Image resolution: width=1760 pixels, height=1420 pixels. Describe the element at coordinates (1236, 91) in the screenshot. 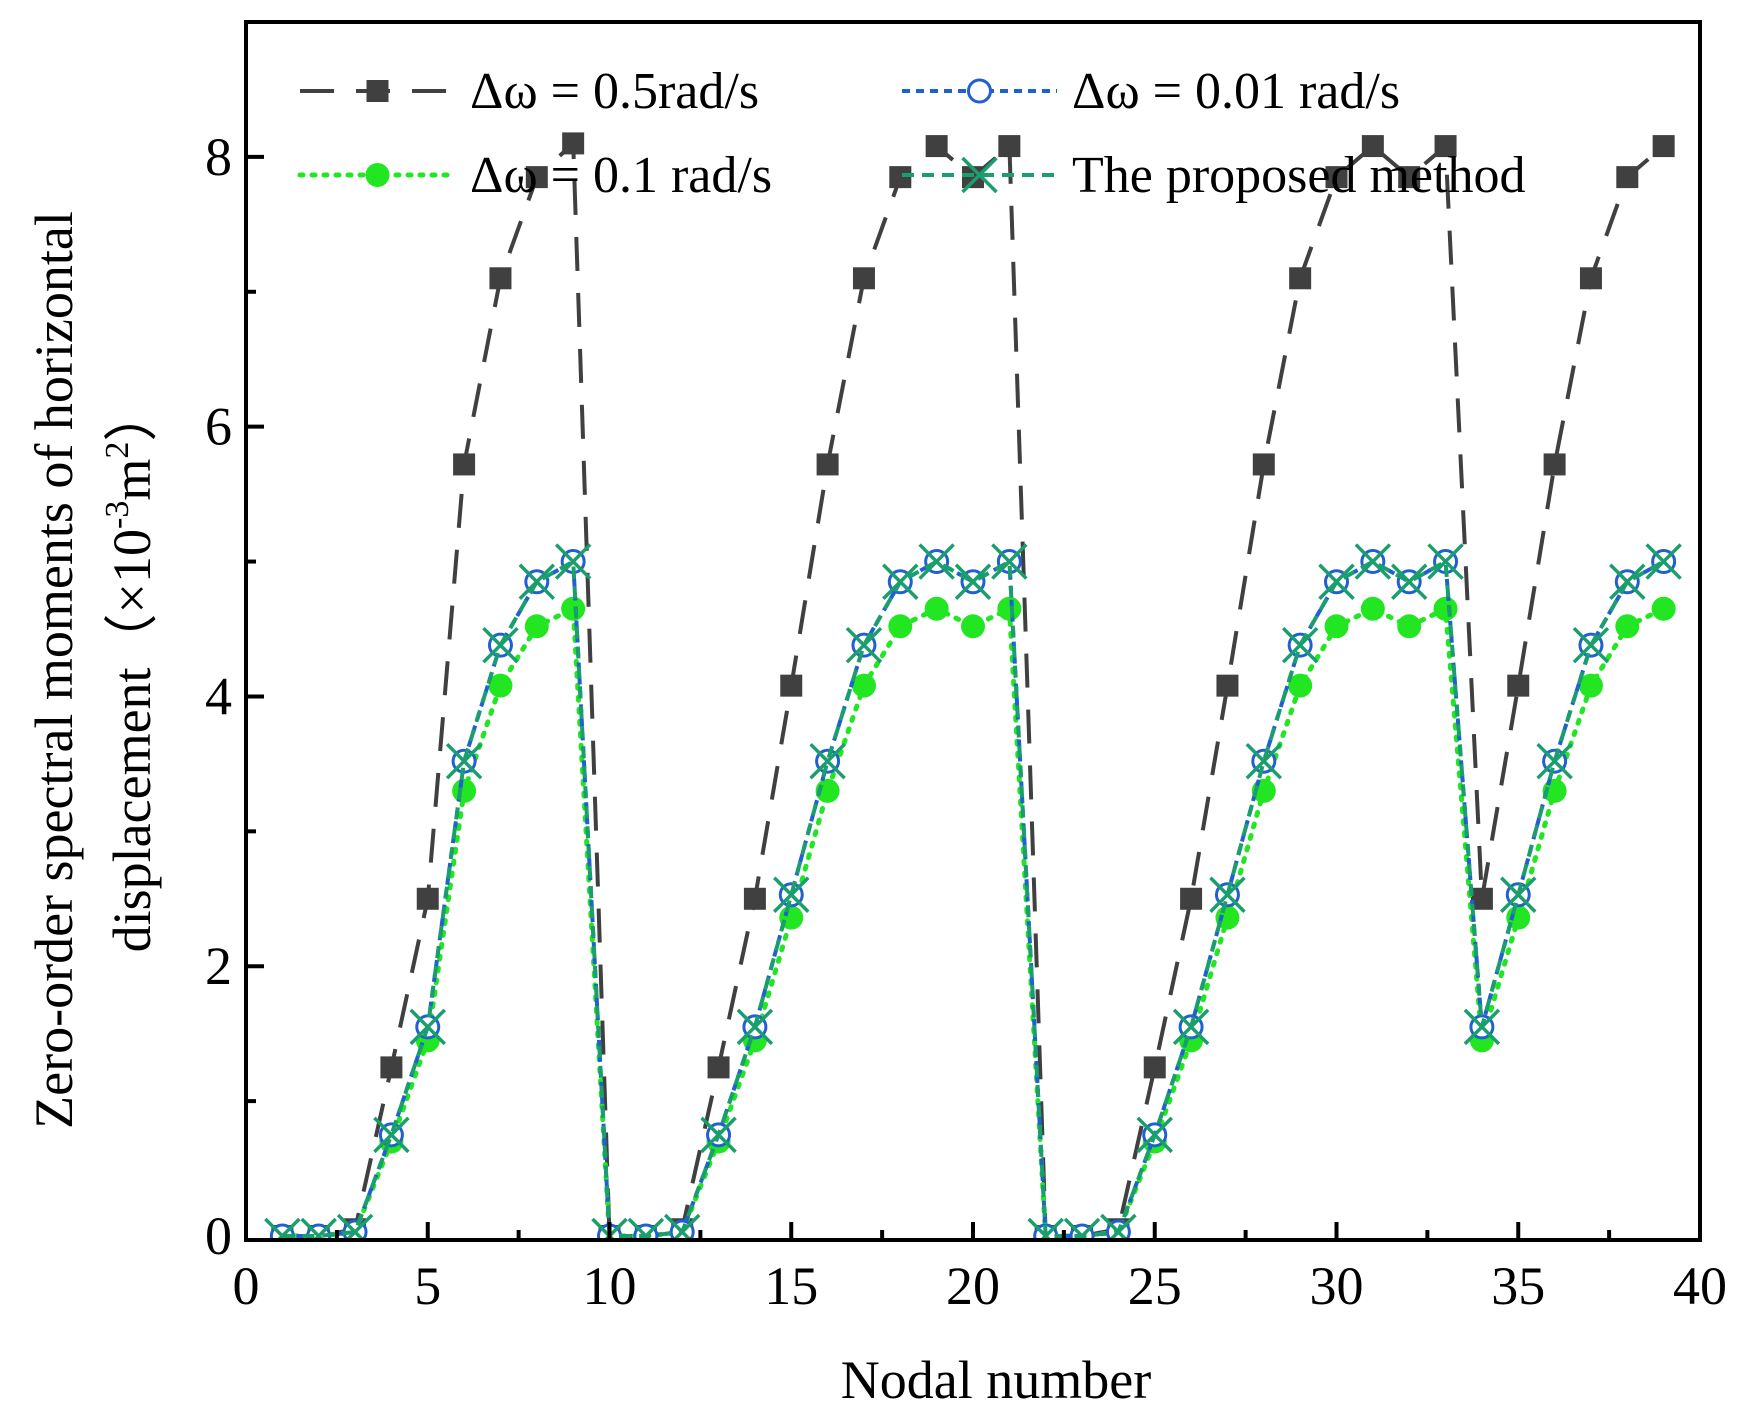

I see `legend-label-1: Δω = 0.01 rad/s` at that location.